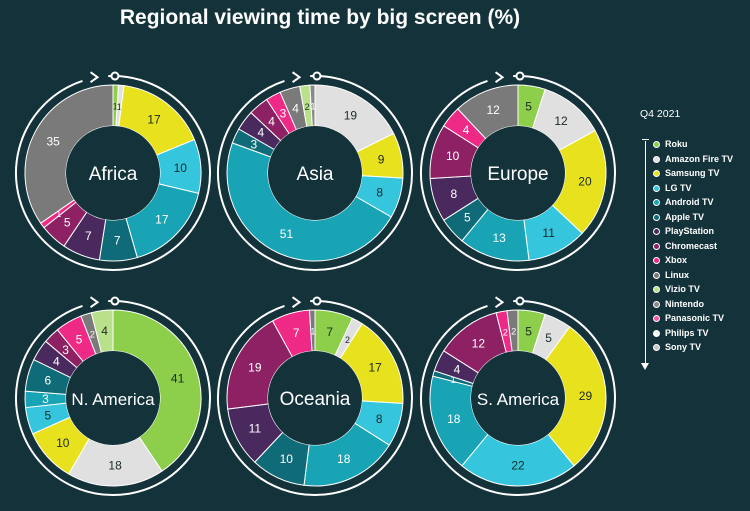 This screenshot has height=511, width=750. What do you see at coordinates (685, 216) in the screenshot?
I see `legend-label: Apple TV` at bounding box center [685, 216].